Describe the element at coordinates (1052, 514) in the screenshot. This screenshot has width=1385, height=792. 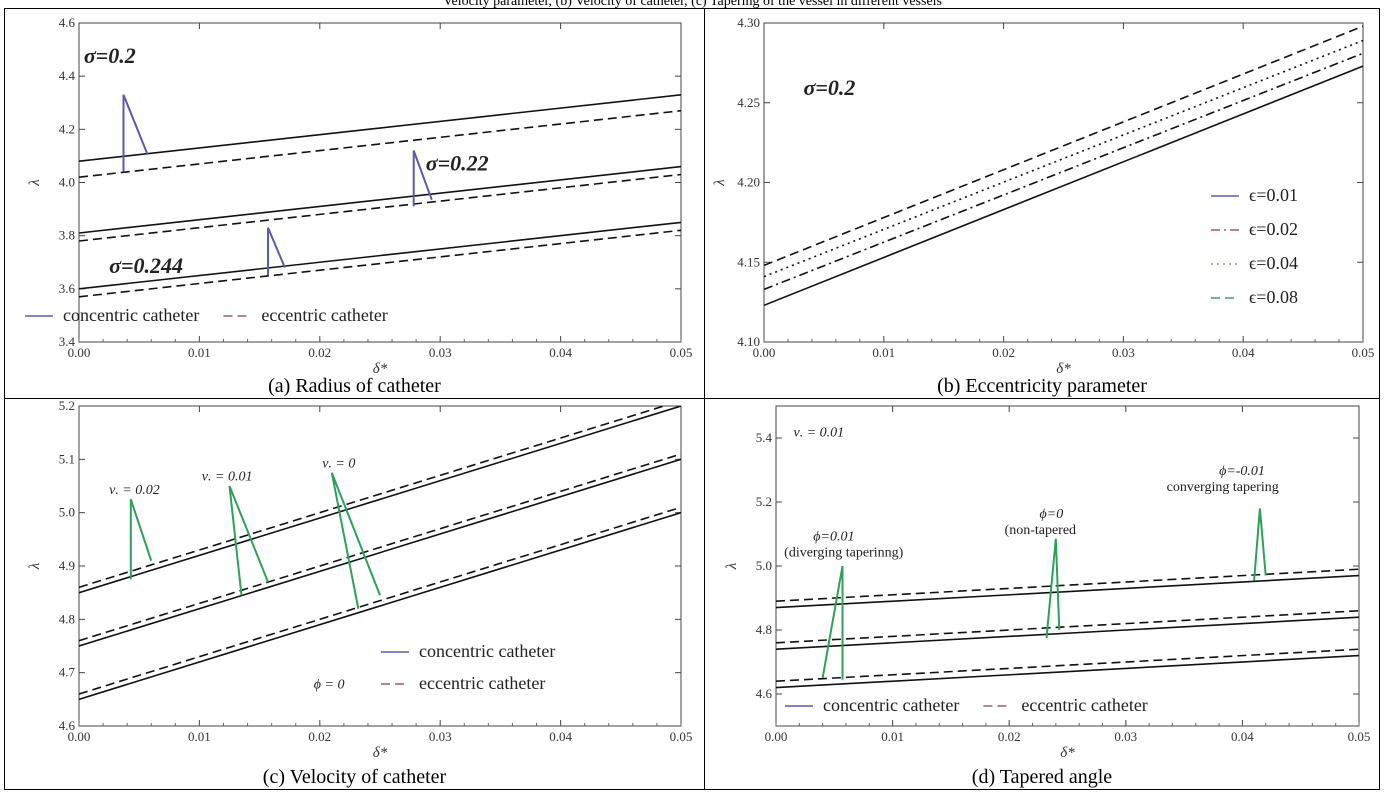
I see `annotation-label: ϕ=0` at that location.